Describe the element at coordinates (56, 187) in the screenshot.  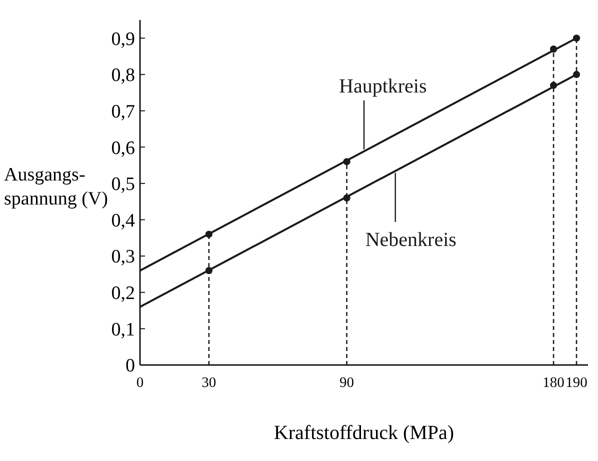
I see `y-axis-title: Ausgangs- spannung (V)` at that location.